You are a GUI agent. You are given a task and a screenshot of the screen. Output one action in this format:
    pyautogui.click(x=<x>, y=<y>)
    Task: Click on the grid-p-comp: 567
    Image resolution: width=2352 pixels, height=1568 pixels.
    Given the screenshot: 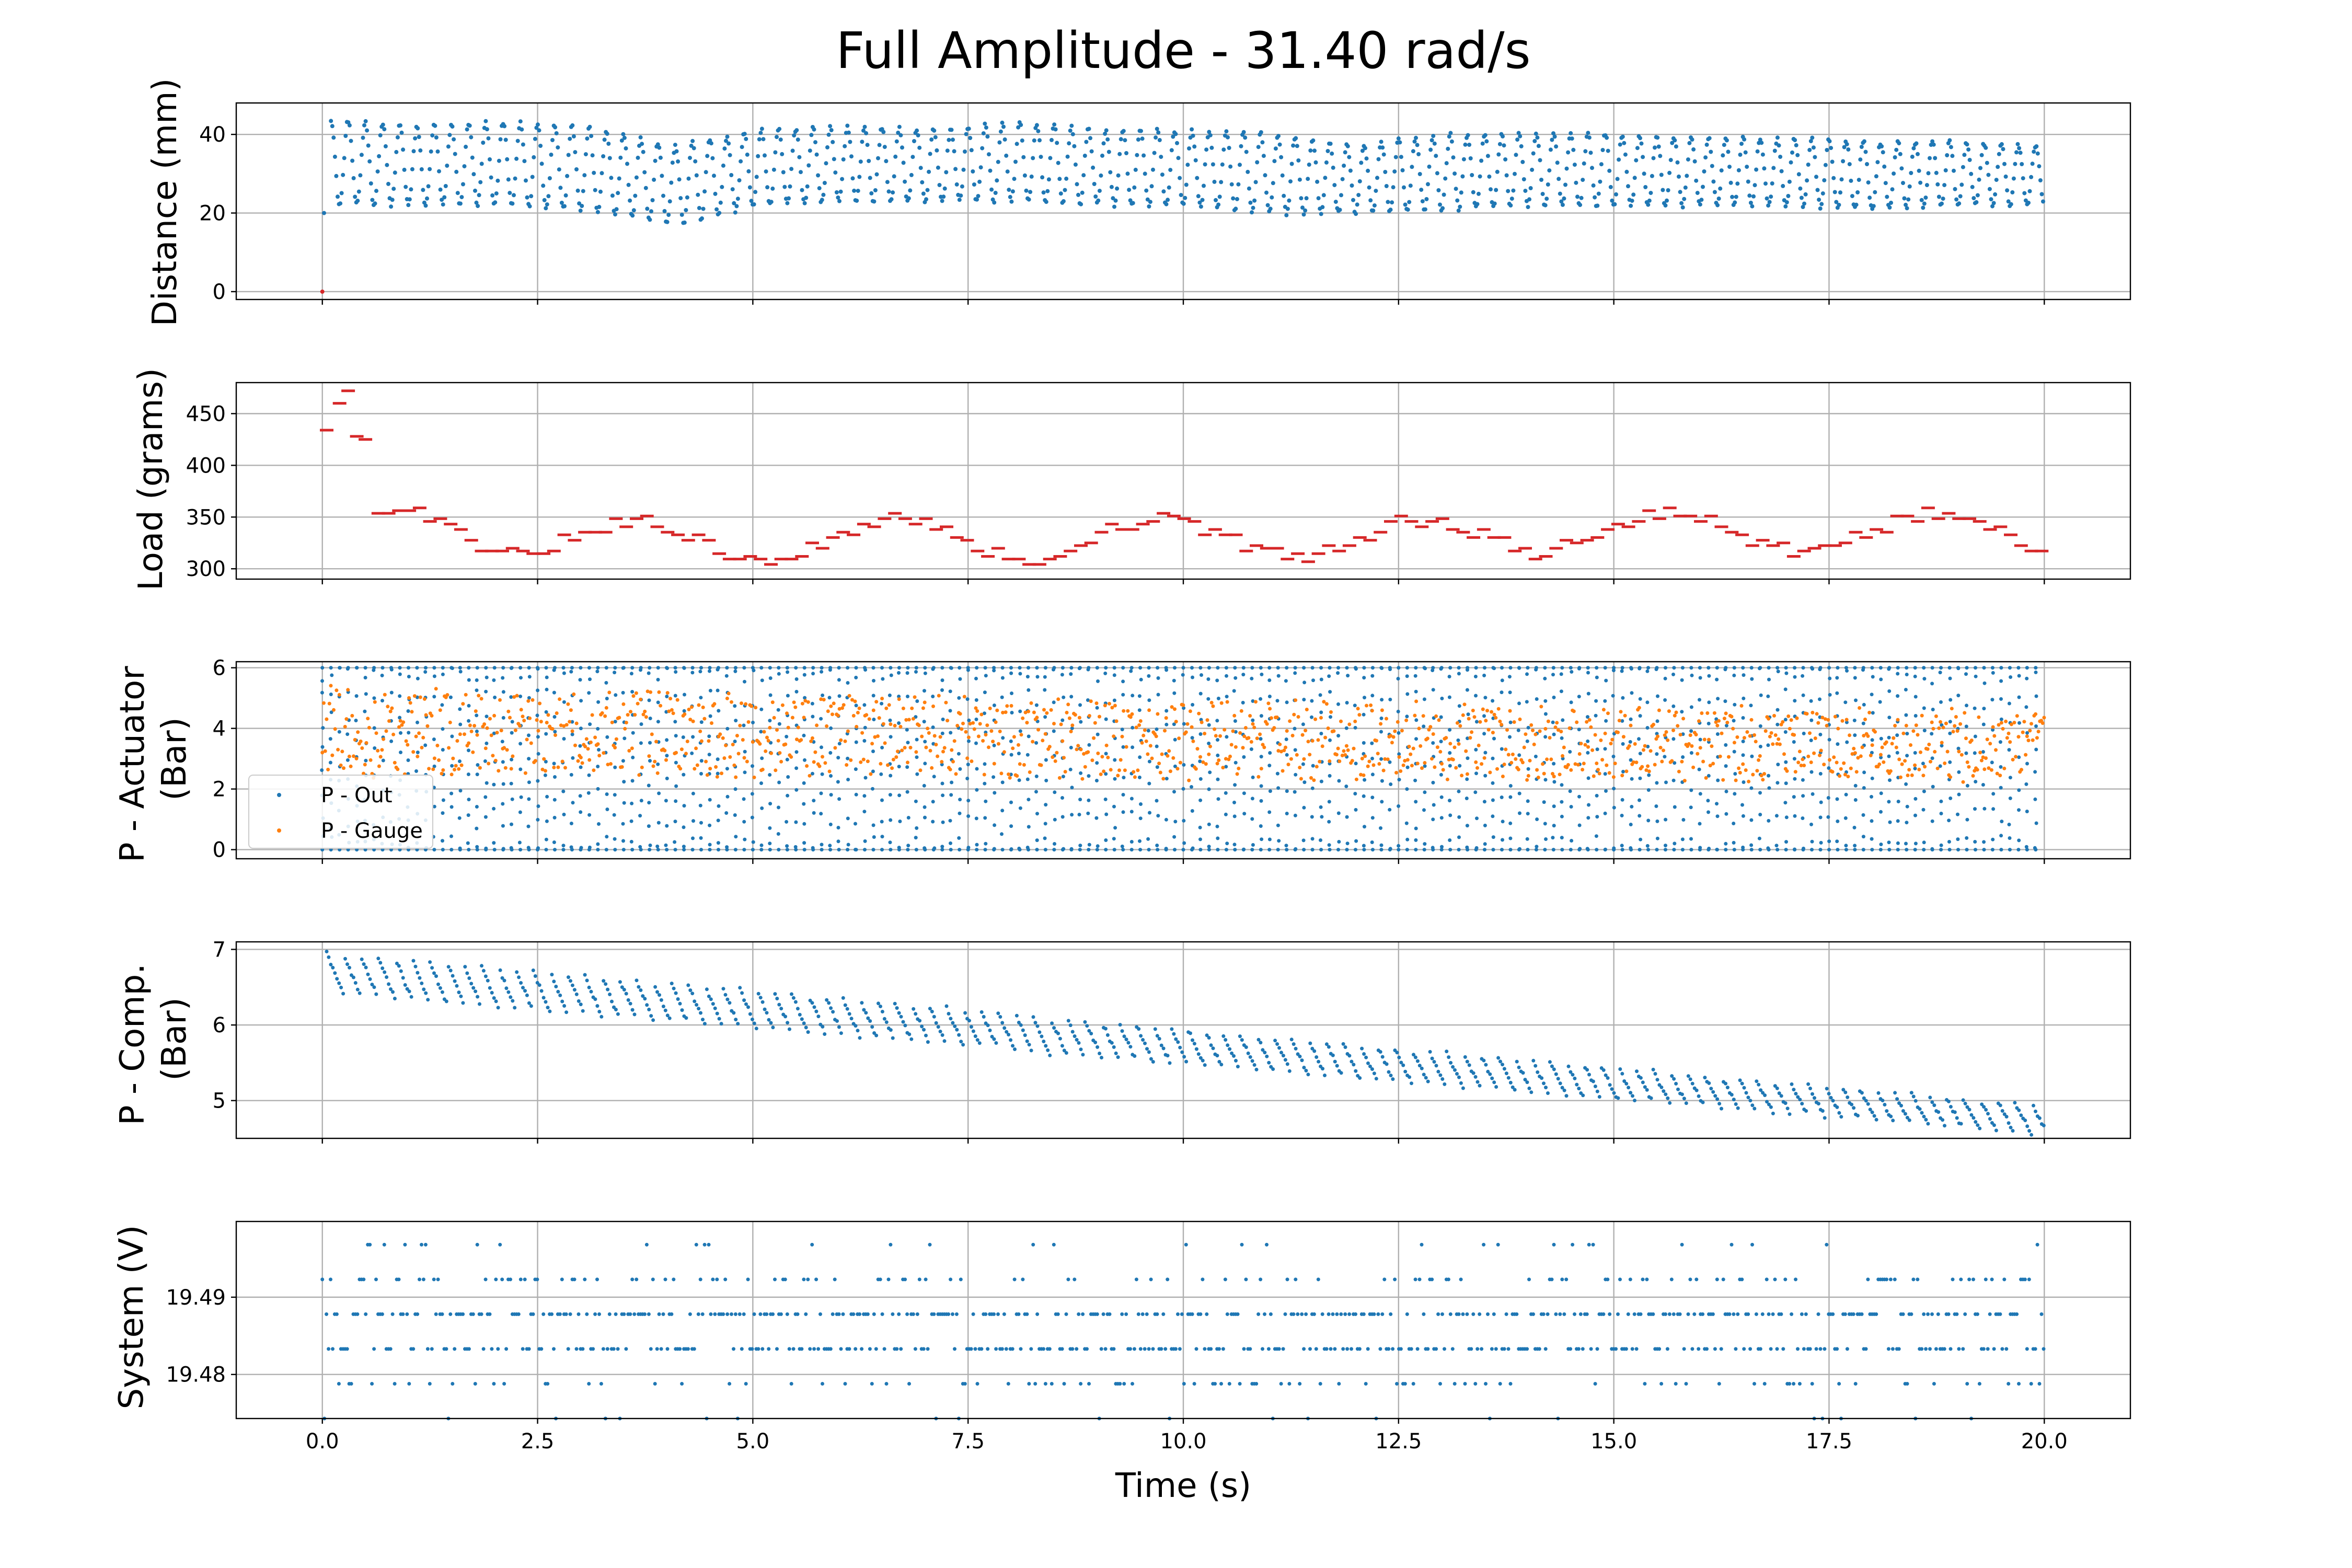 What is the action you would take?
    pyautogui.click(x=1171, y=1041)
    